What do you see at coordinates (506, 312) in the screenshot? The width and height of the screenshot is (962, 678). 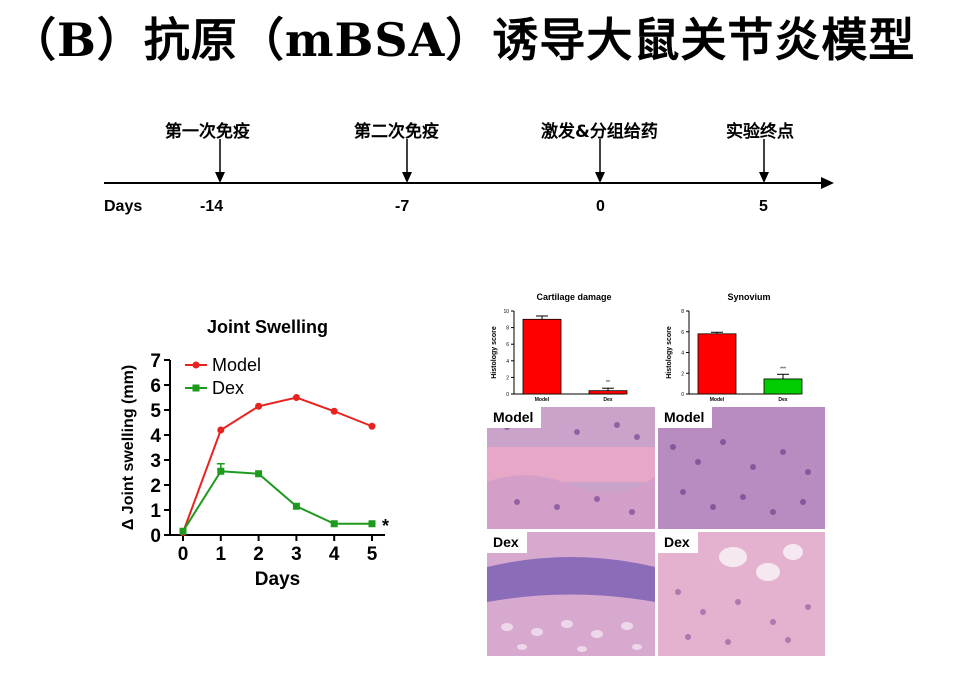 I see `y-tick-label: 10` at bounding box center [506, 312].